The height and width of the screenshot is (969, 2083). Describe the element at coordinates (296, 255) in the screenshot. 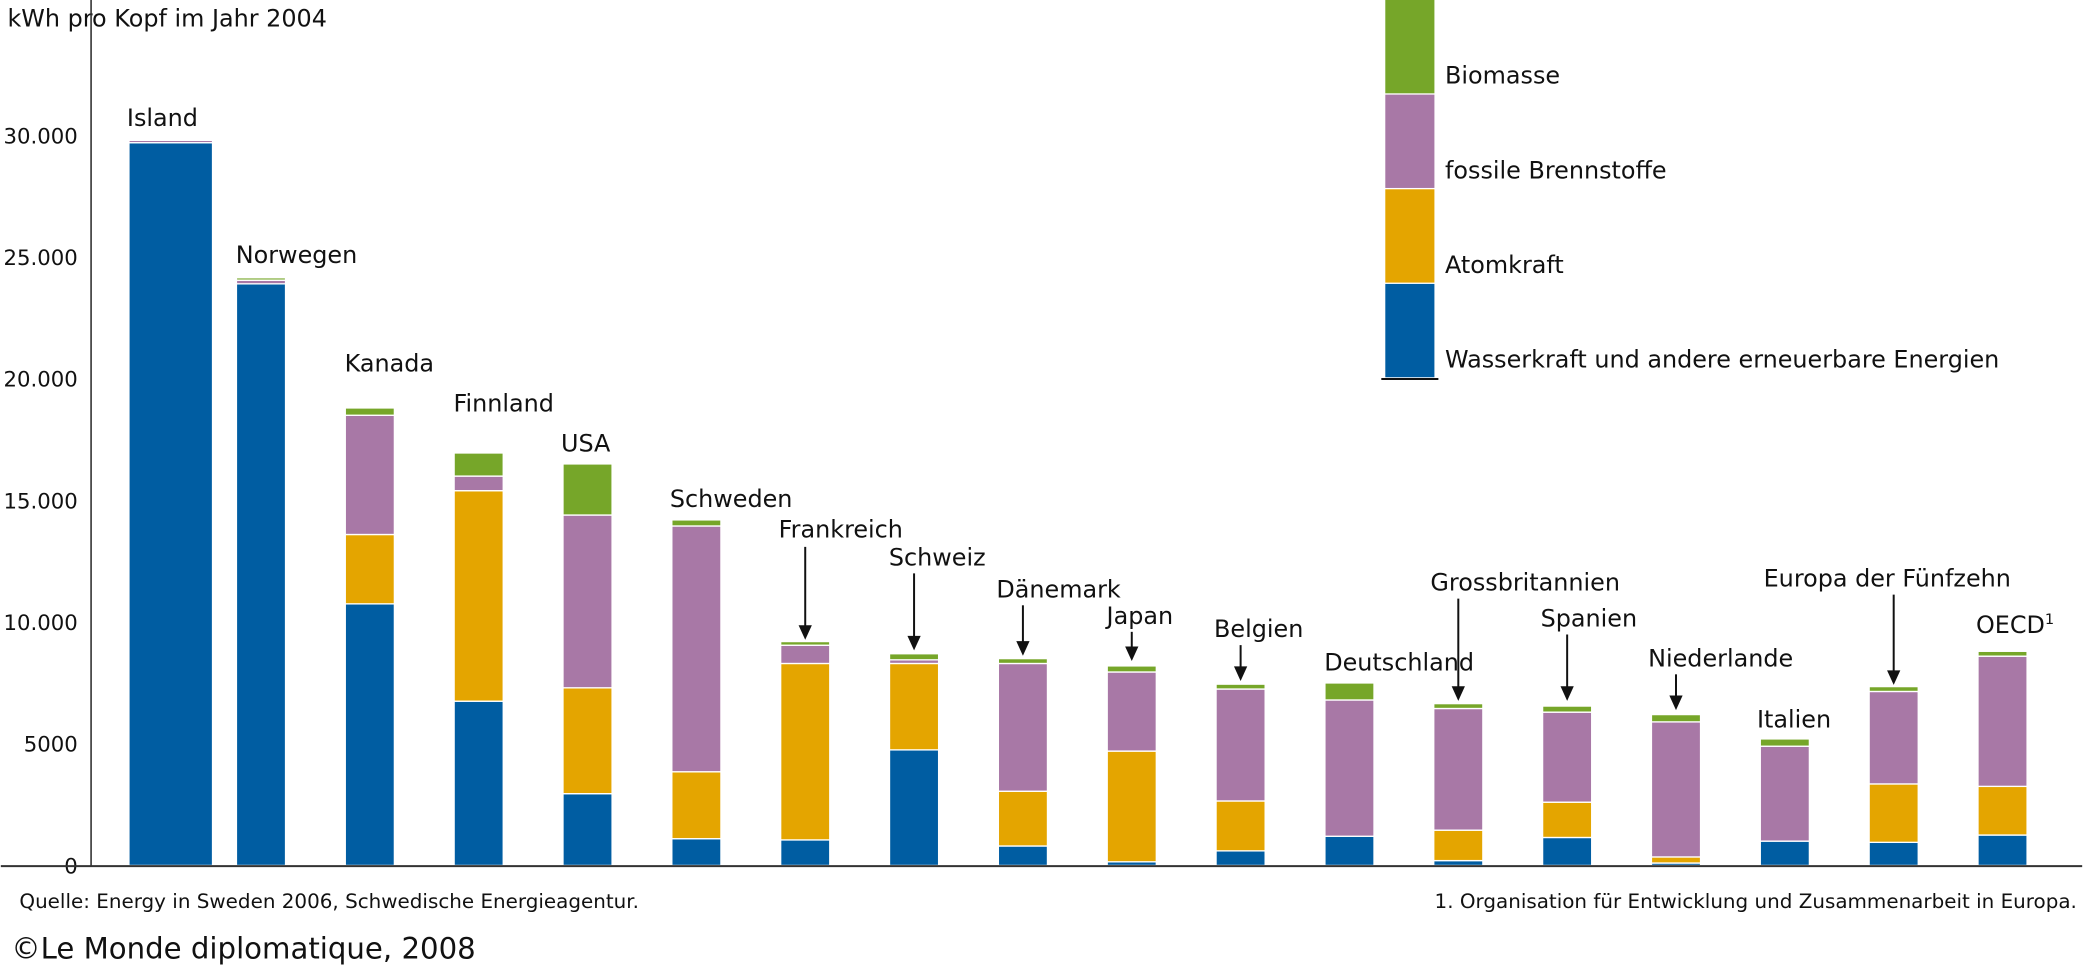

I see `category-label: Norwegen` at that location.